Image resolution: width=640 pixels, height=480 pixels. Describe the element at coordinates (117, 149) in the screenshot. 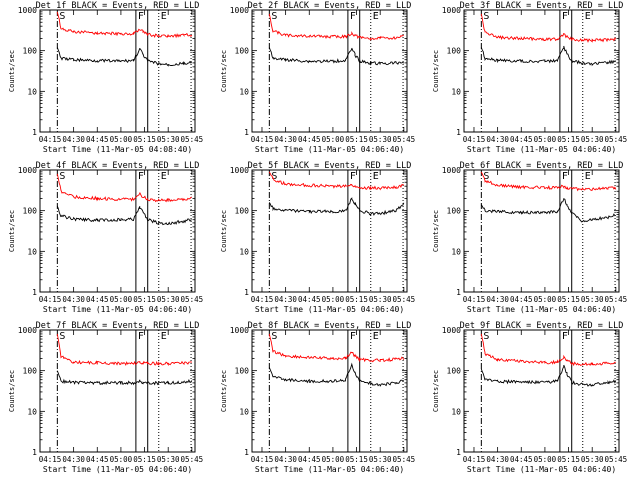

I see `x-axis-label: Start Time (11-Mar-05 04:08:40)` at that location.